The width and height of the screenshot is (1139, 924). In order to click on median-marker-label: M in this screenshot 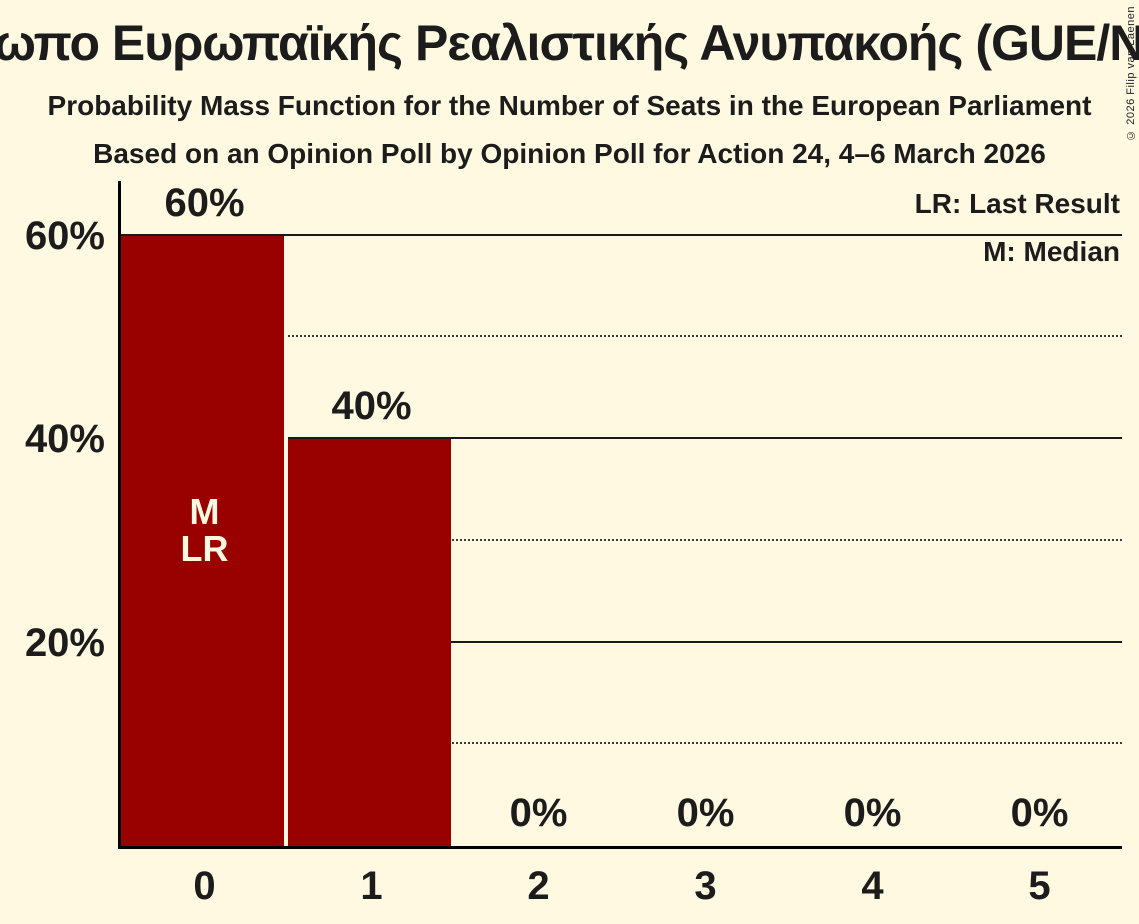, I will do `click(204, 511)`.